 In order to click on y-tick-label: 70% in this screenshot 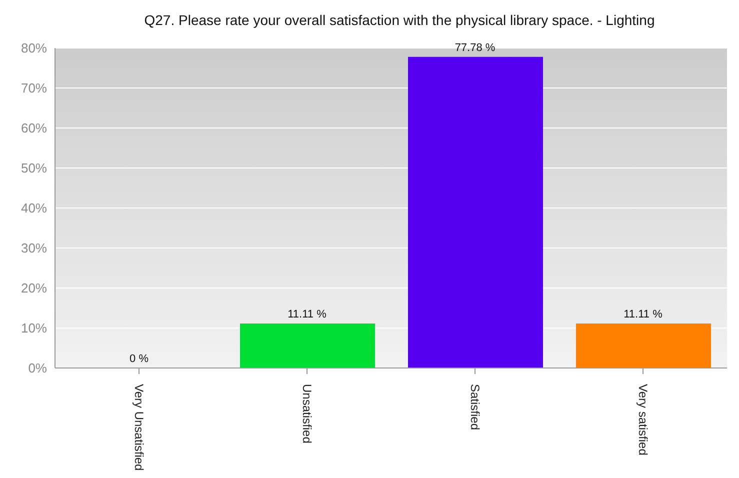, I will do `click(34, 88)`.